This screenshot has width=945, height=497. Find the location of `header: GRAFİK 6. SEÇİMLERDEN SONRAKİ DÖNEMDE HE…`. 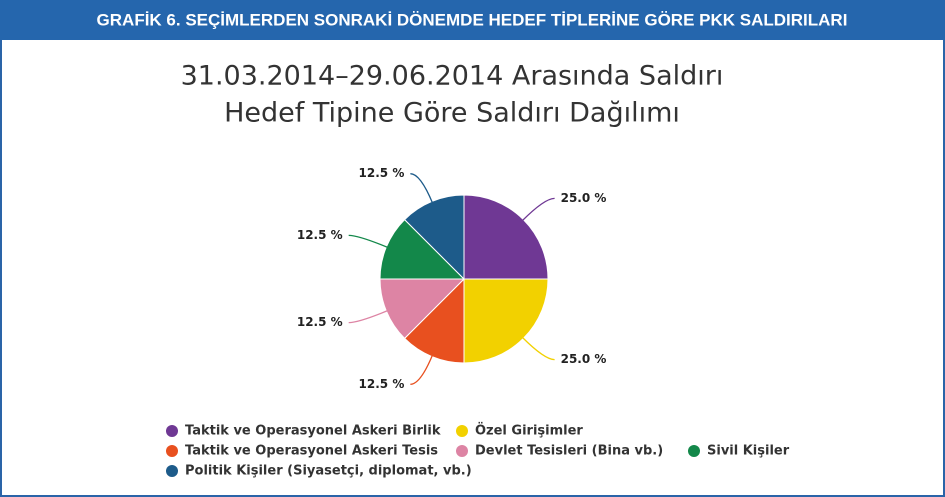

header: GRAFİK 6. SEÇİMLERDEN SONRAKİ DÖNEMDE HE… is located at coordinates (472, 19).